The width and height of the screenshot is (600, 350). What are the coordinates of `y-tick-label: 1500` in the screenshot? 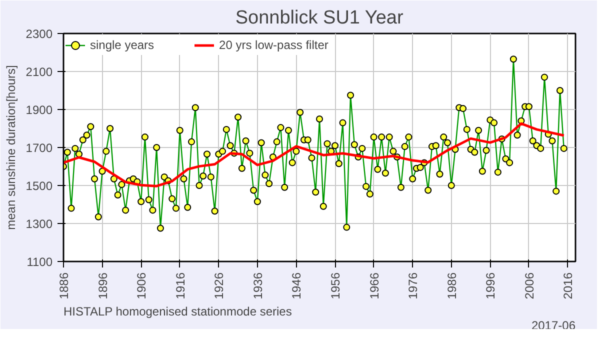 It's located at (39, 186).